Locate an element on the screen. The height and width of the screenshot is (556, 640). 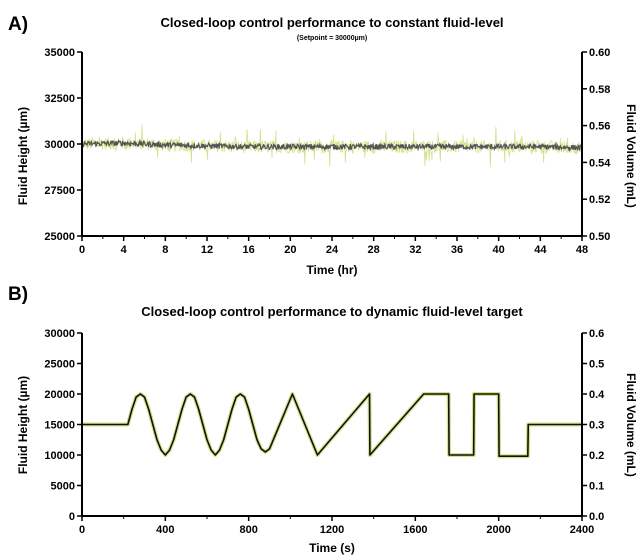
panel-a-y2-tick-label: 0.50 is located at coordinates (599, 237).